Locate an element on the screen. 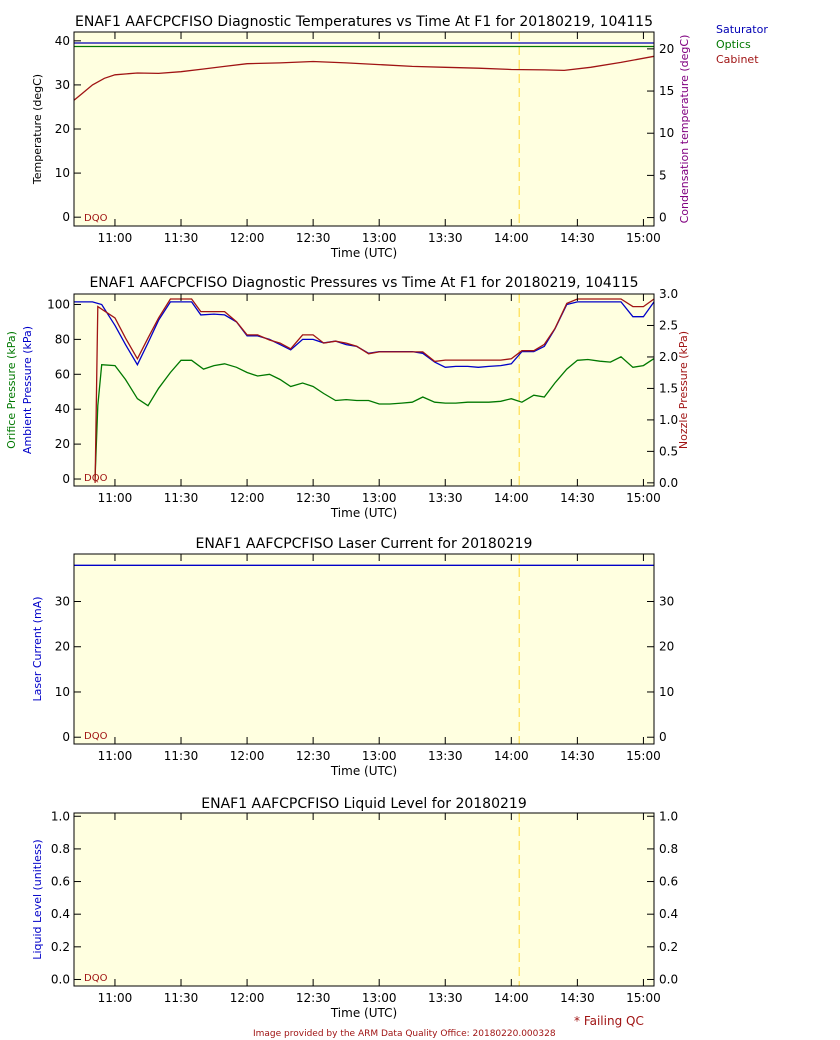 The height and width of the screenshot is (1040, 840). y-axis-label: Temperature (degC) is located at coordinates (37, 129).